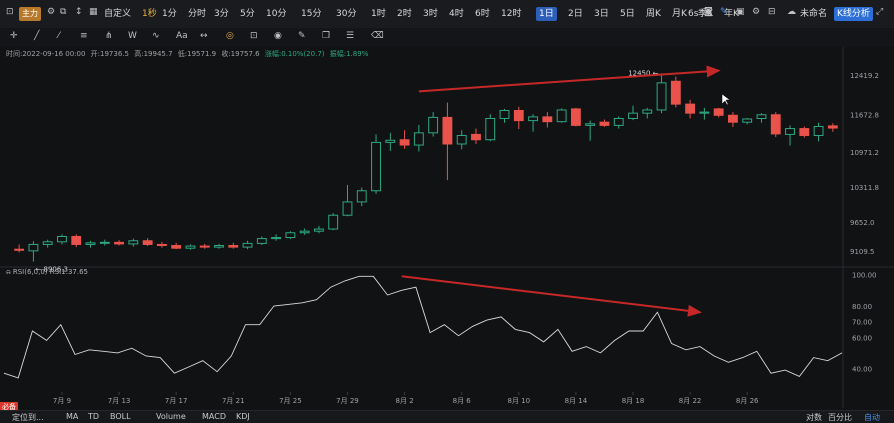 This screenshot has height=423, width=894. Describe the element at coordinates (326, 36) in the screenshot. I see `copy-icon: ❐` at that location.